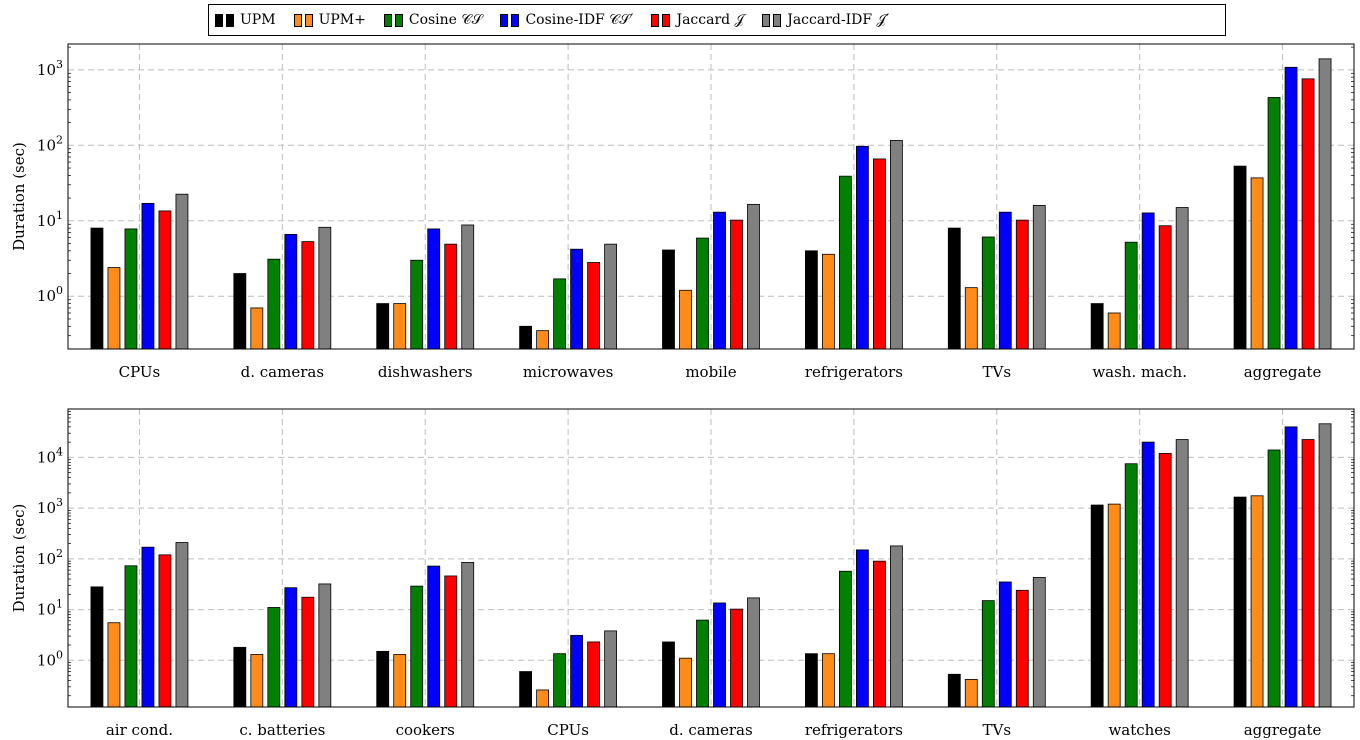 The image size is (1360, 740). Describe the element at coordinates (50, 219) in the screenshot. I see `y-tick-label: 10¹` at that location.